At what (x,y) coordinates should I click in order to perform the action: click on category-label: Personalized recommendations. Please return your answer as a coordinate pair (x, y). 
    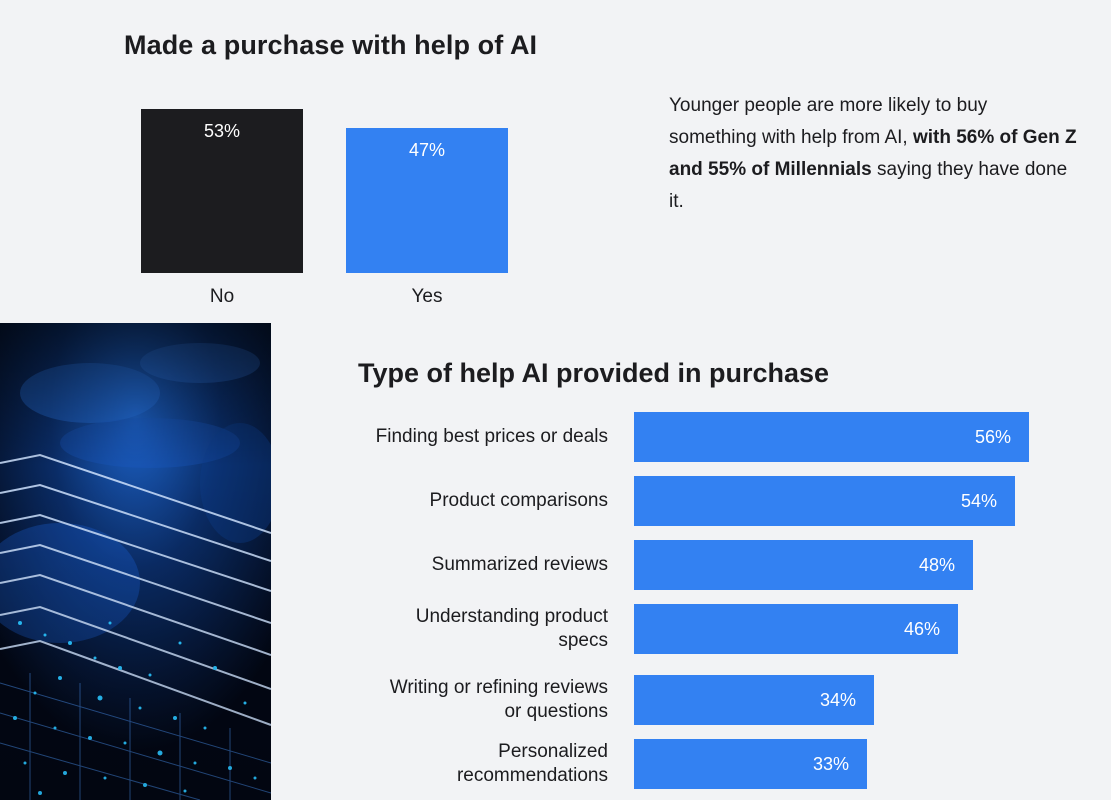
    Looking at the image, I should click on (458, 764).